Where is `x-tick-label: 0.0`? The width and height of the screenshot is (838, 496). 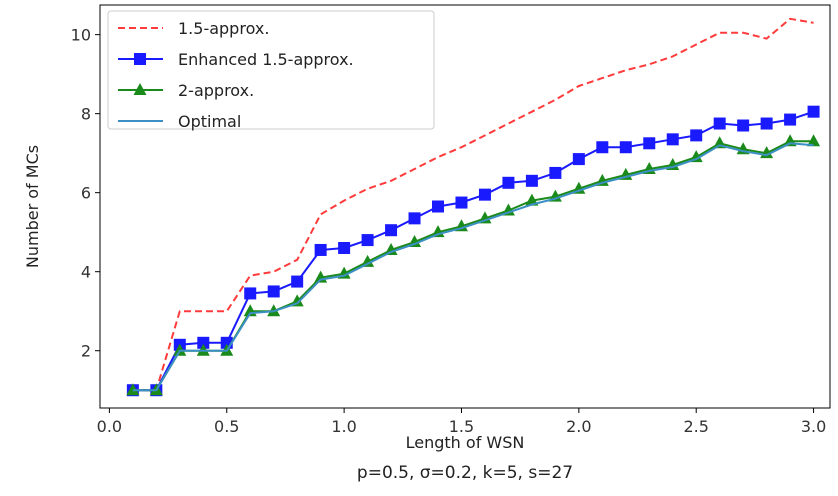 x-tick-label: 0.0 is located at coordinates (109, 426).